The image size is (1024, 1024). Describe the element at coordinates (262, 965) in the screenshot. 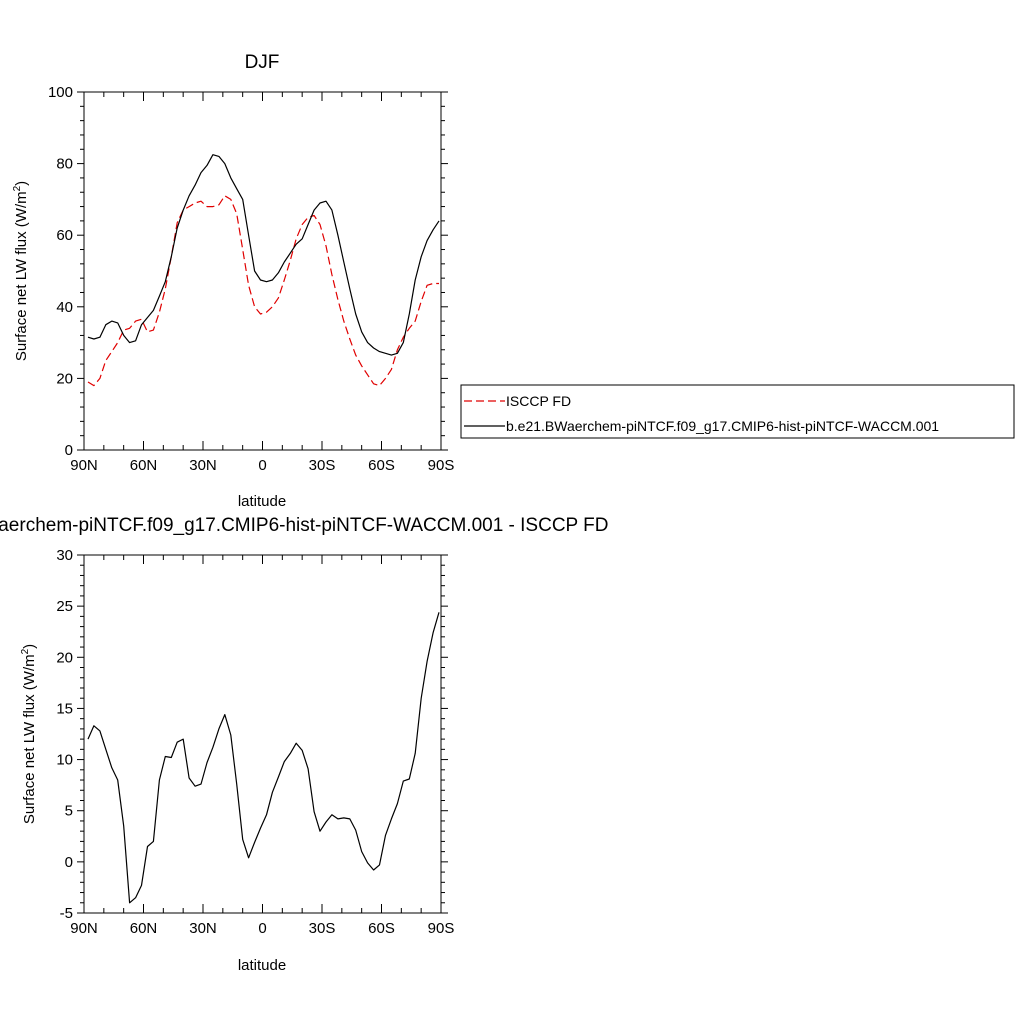

I see `bottom-x-axis-label: latitude` at that location.